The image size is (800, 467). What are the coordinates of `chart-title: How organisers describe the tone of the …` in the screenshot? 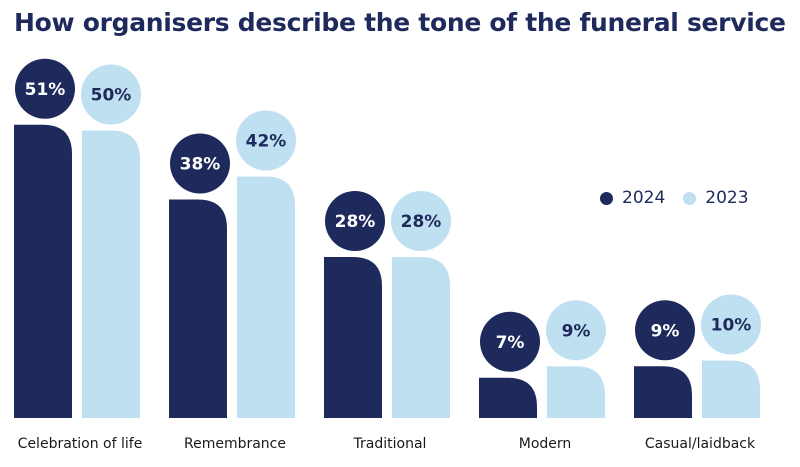 It's located at (400, 22).